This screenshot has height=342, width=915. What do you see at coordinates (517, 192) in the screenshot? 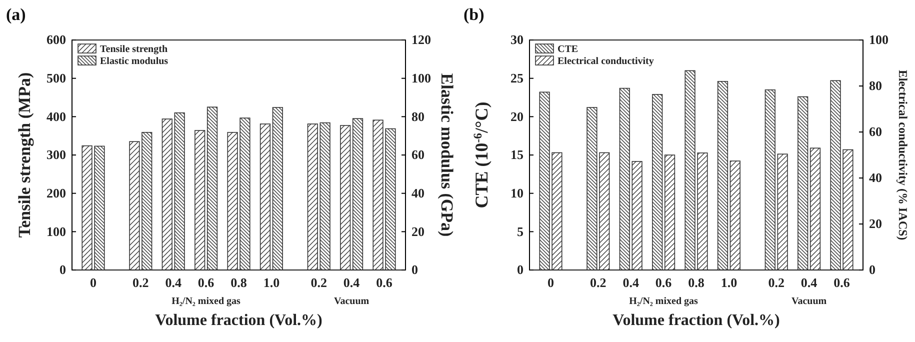
I see `y-tick-label: 10` at bounding box center [517, 192].